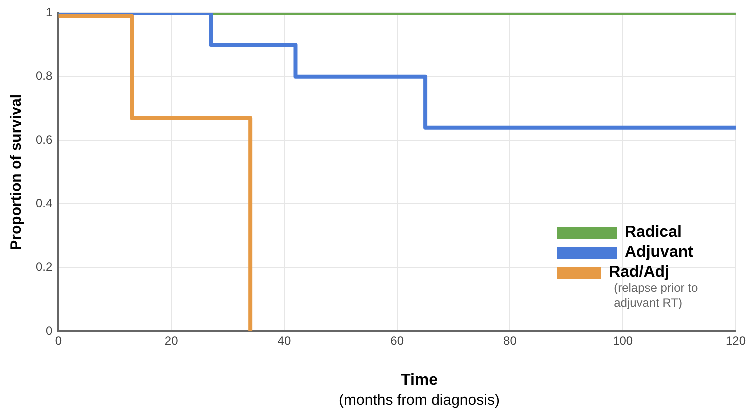  What do you see at coordinates (44, 267) in the screenshot?
I see `y-tick-label: 0.2` at bounding box center [44, 267].